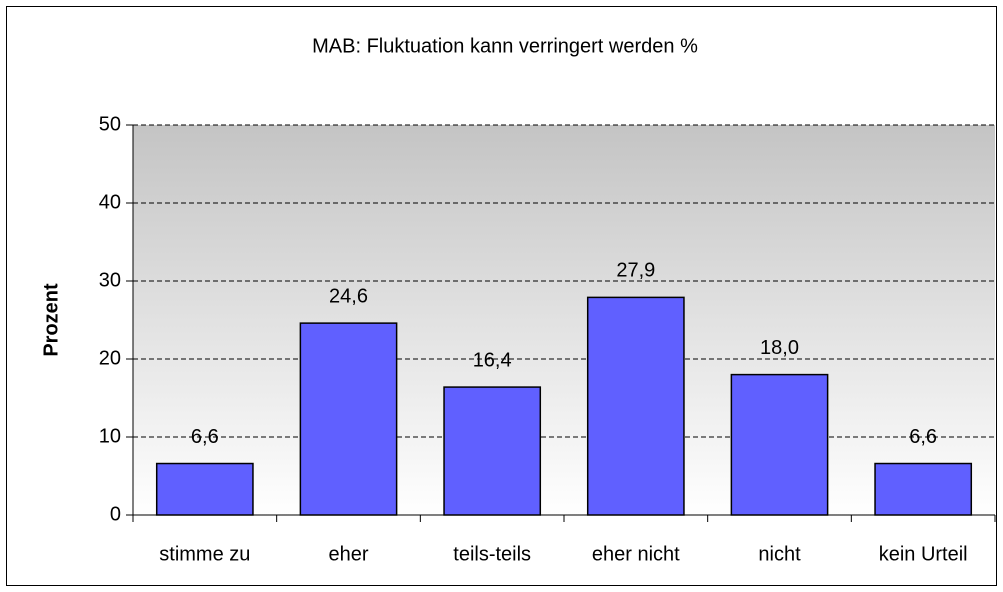  What do you see at coordinates (51, 320) in the screenshot?
I see `y-axis-label: Prozent` at bounding box center [51, 320].